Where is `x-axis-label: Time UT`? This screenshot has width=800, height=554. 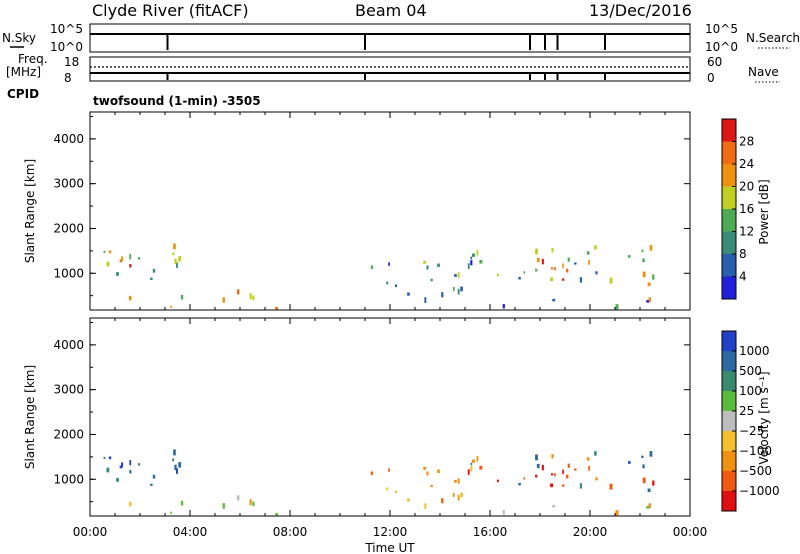
x-axis-label: Time UT is located at coordinates (389, 547).